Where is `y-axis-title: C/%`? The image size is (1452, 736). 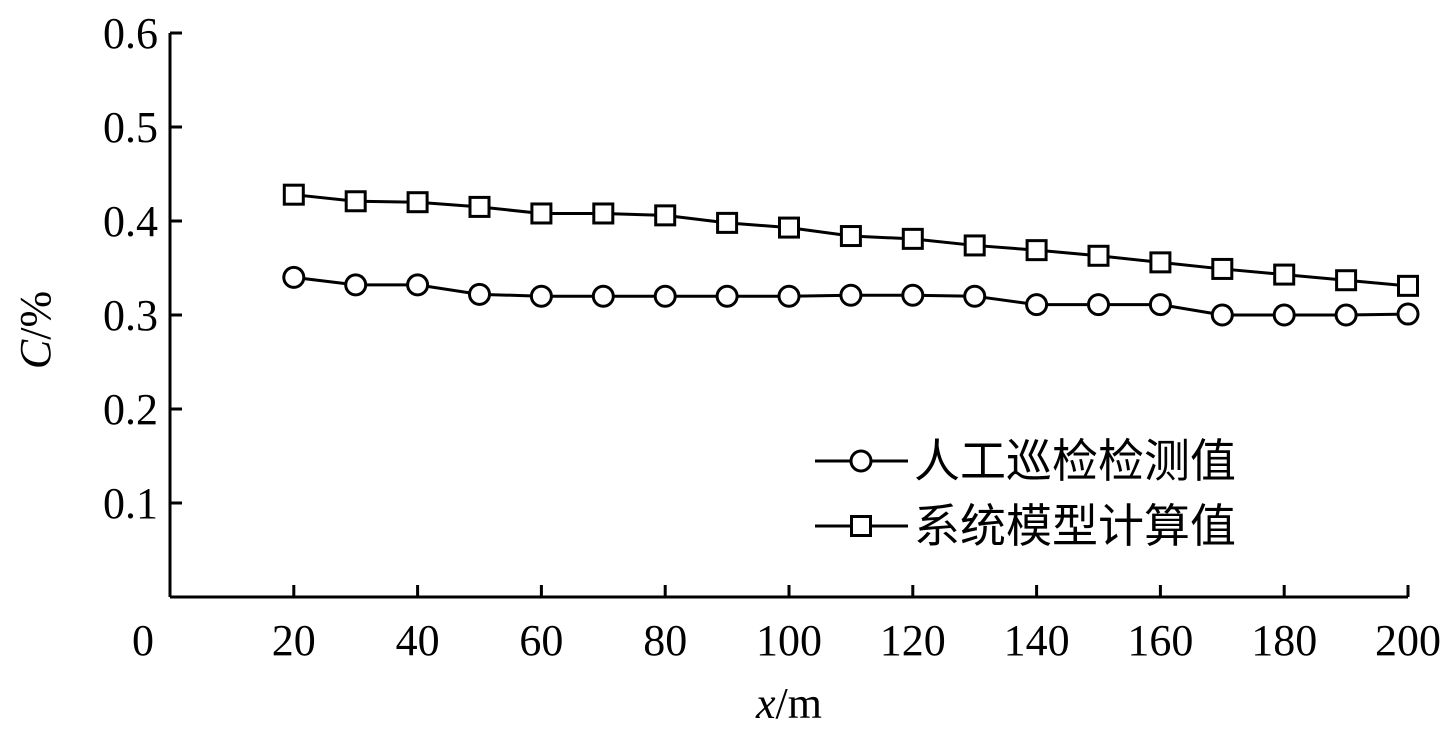 y-axis-title: C/% is located at coordinates (35, 330).